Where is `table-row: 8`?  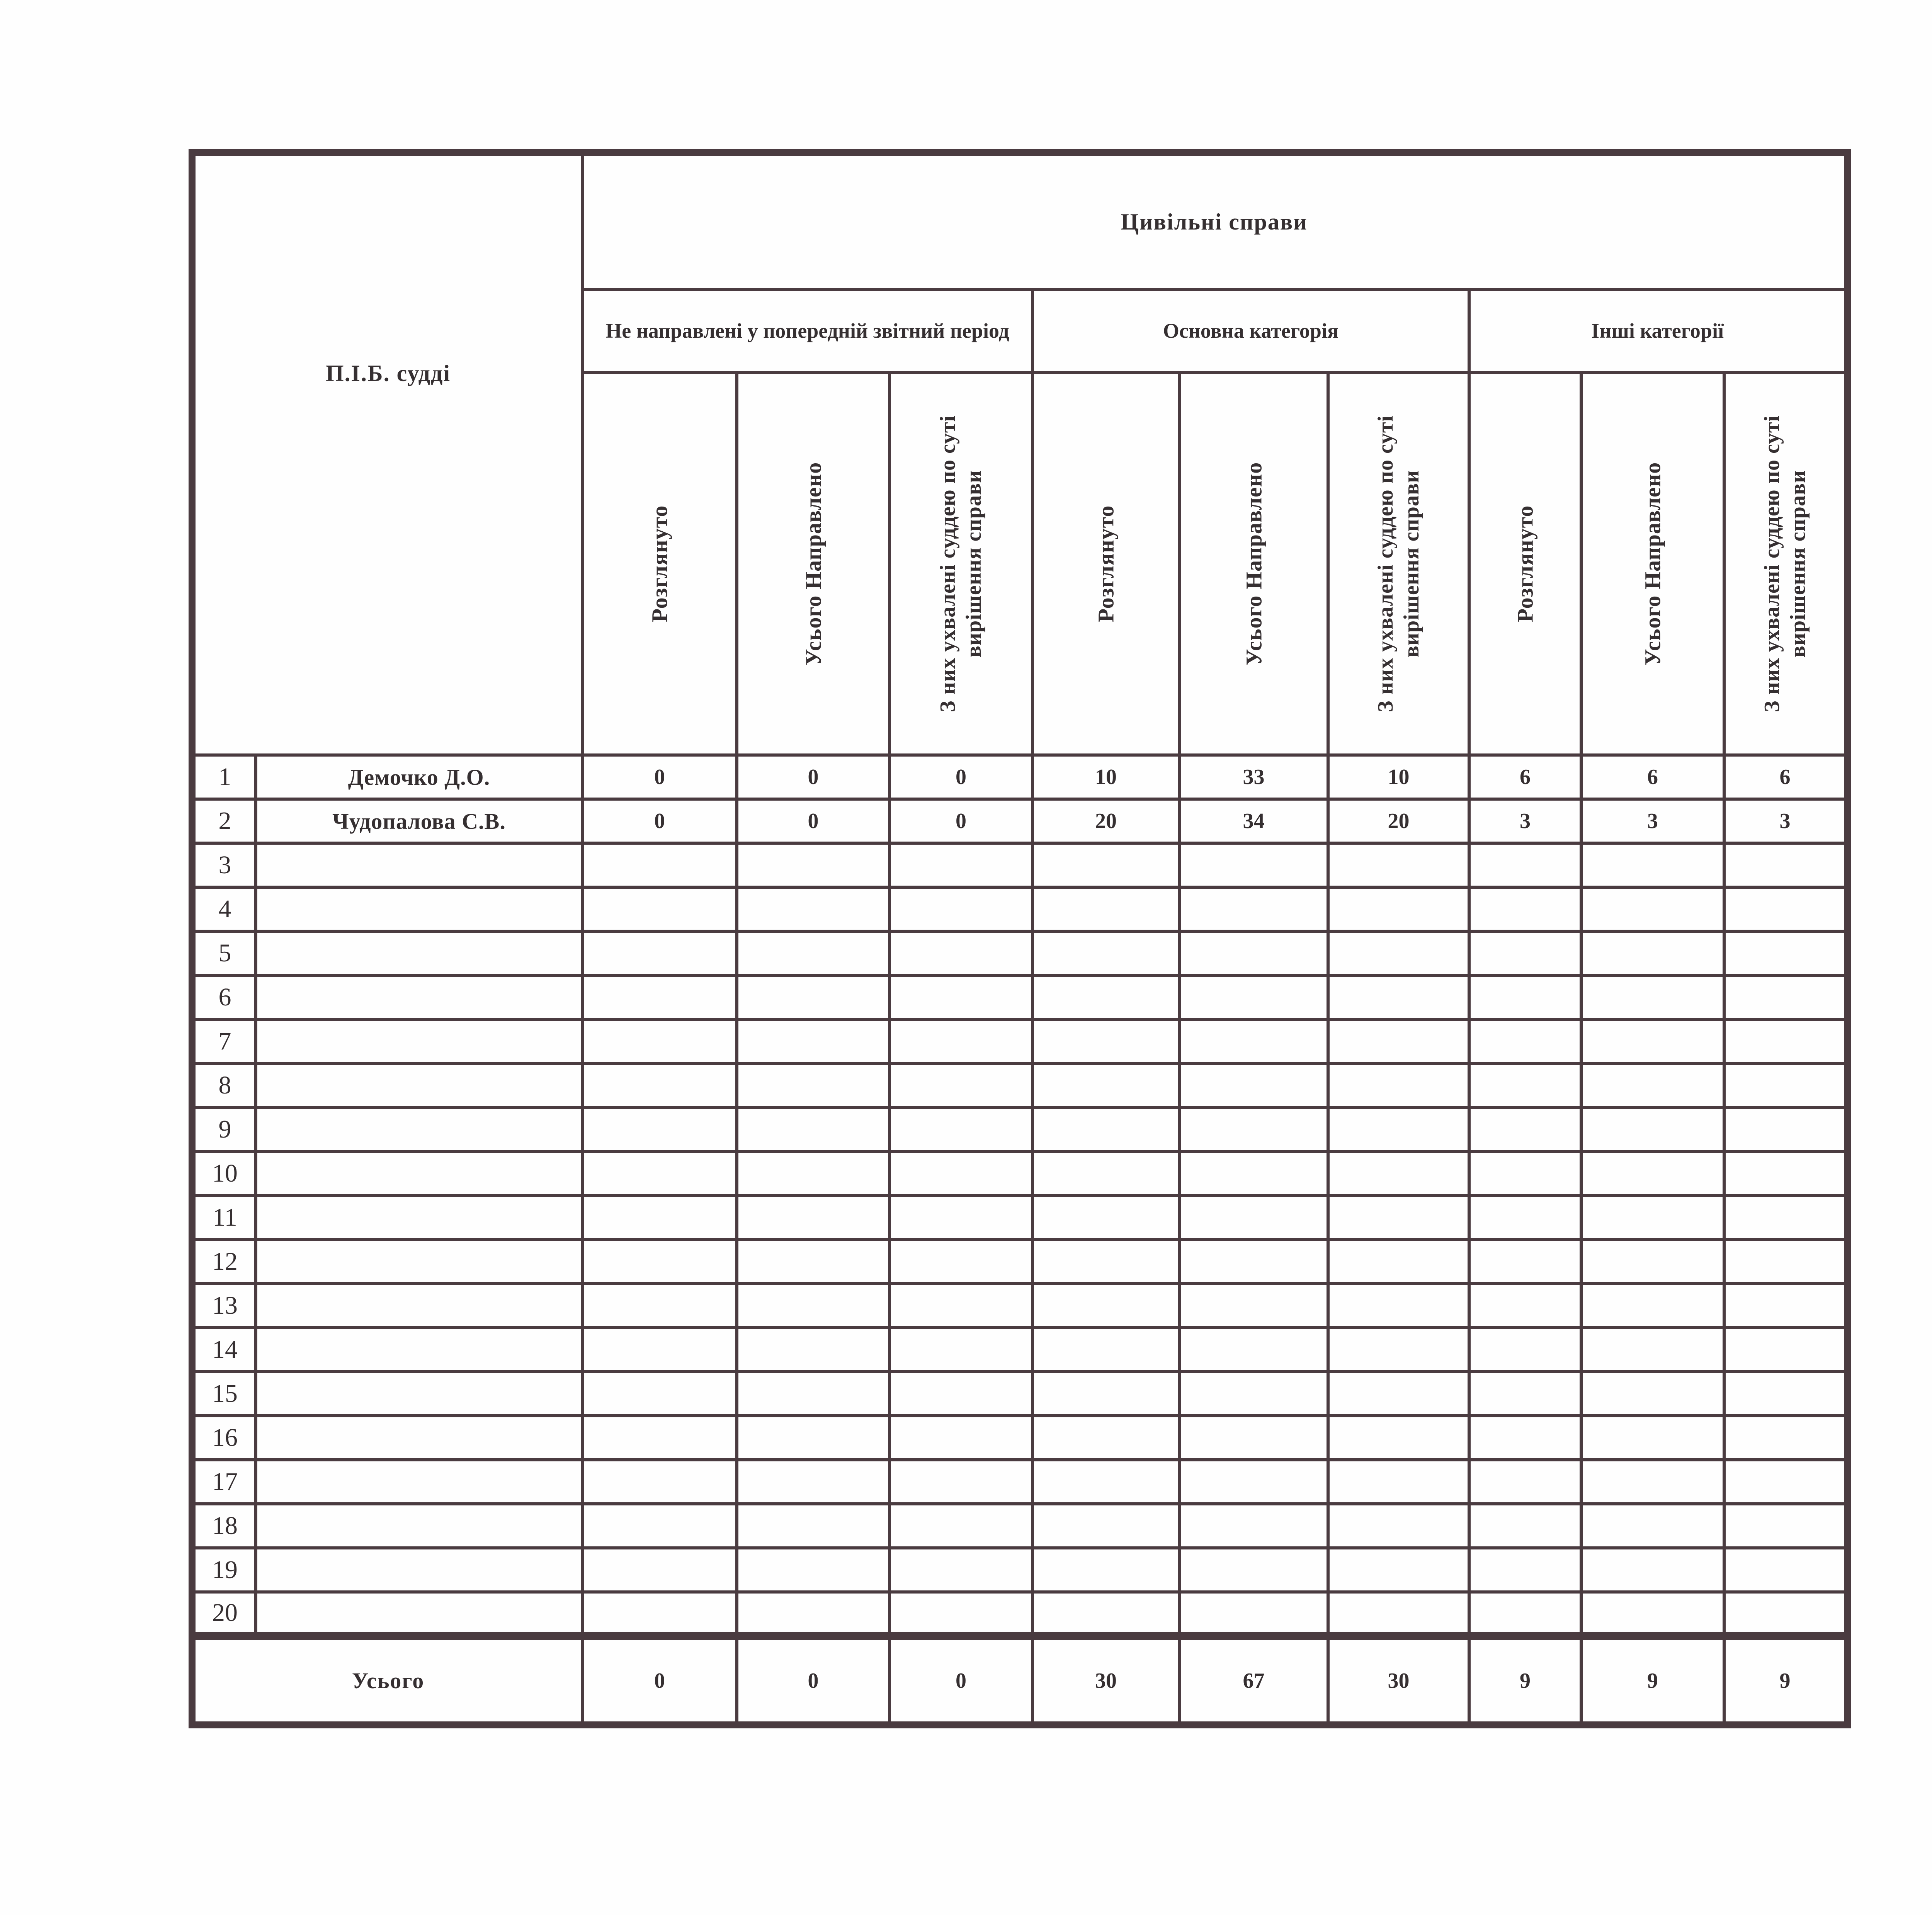
table-row: 8 is located at coordinates (1020, 1085).